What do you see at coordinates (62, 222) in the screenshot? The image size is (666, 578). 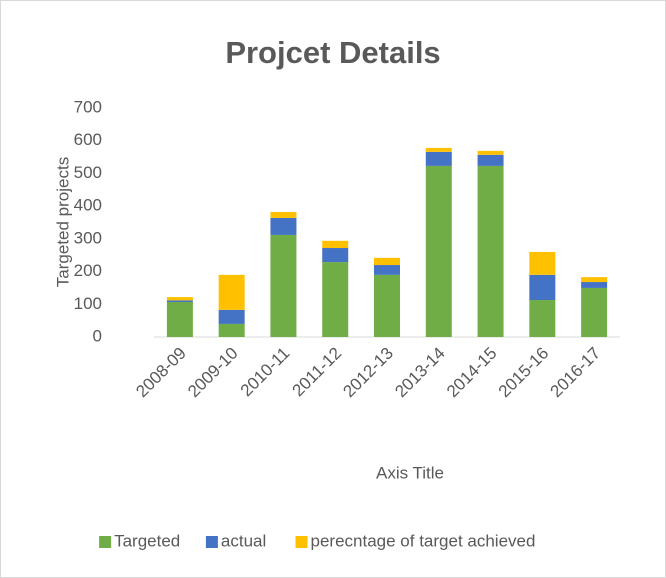 I see `y-axis-title: Targeted projects` at bounding box center [62, 222].